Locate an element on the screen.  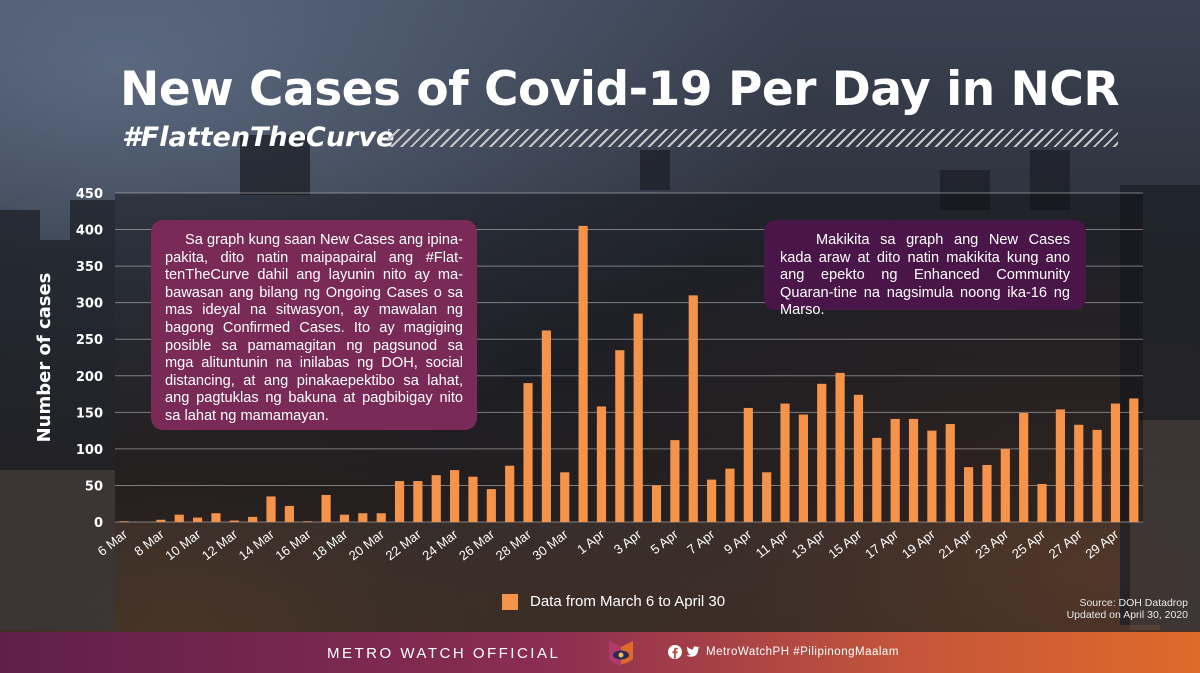
x-tick-label: 14 Mar is located at coordinates (257, 544).